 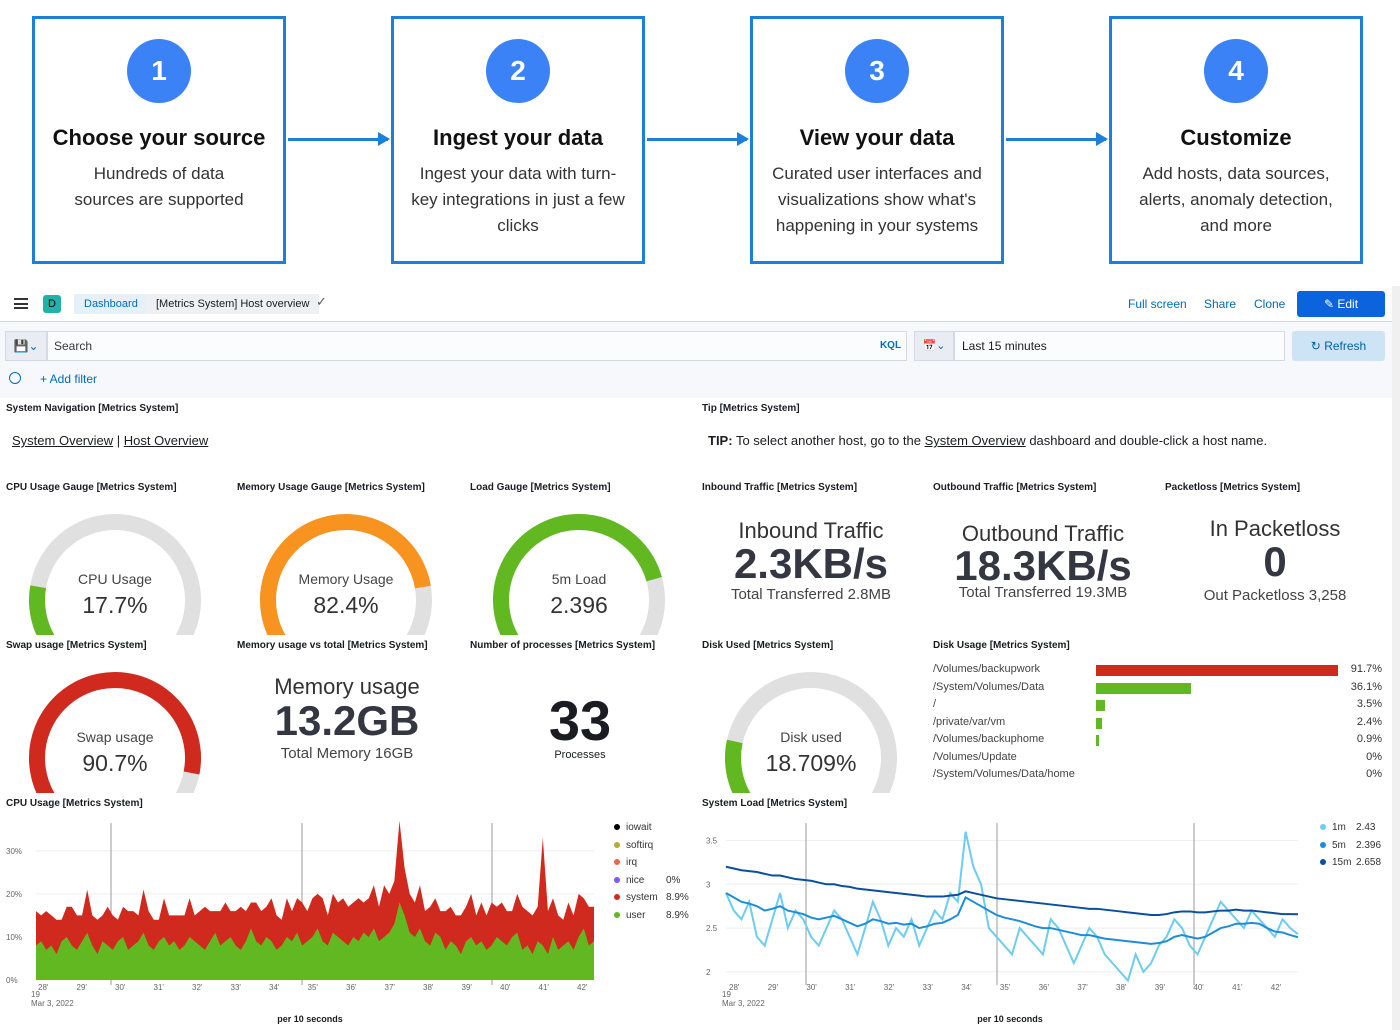 What do you see at coordinates (43, 987) in the screenshot?
I see `x-tick-label: 28'` at bounding box center [43, 987].